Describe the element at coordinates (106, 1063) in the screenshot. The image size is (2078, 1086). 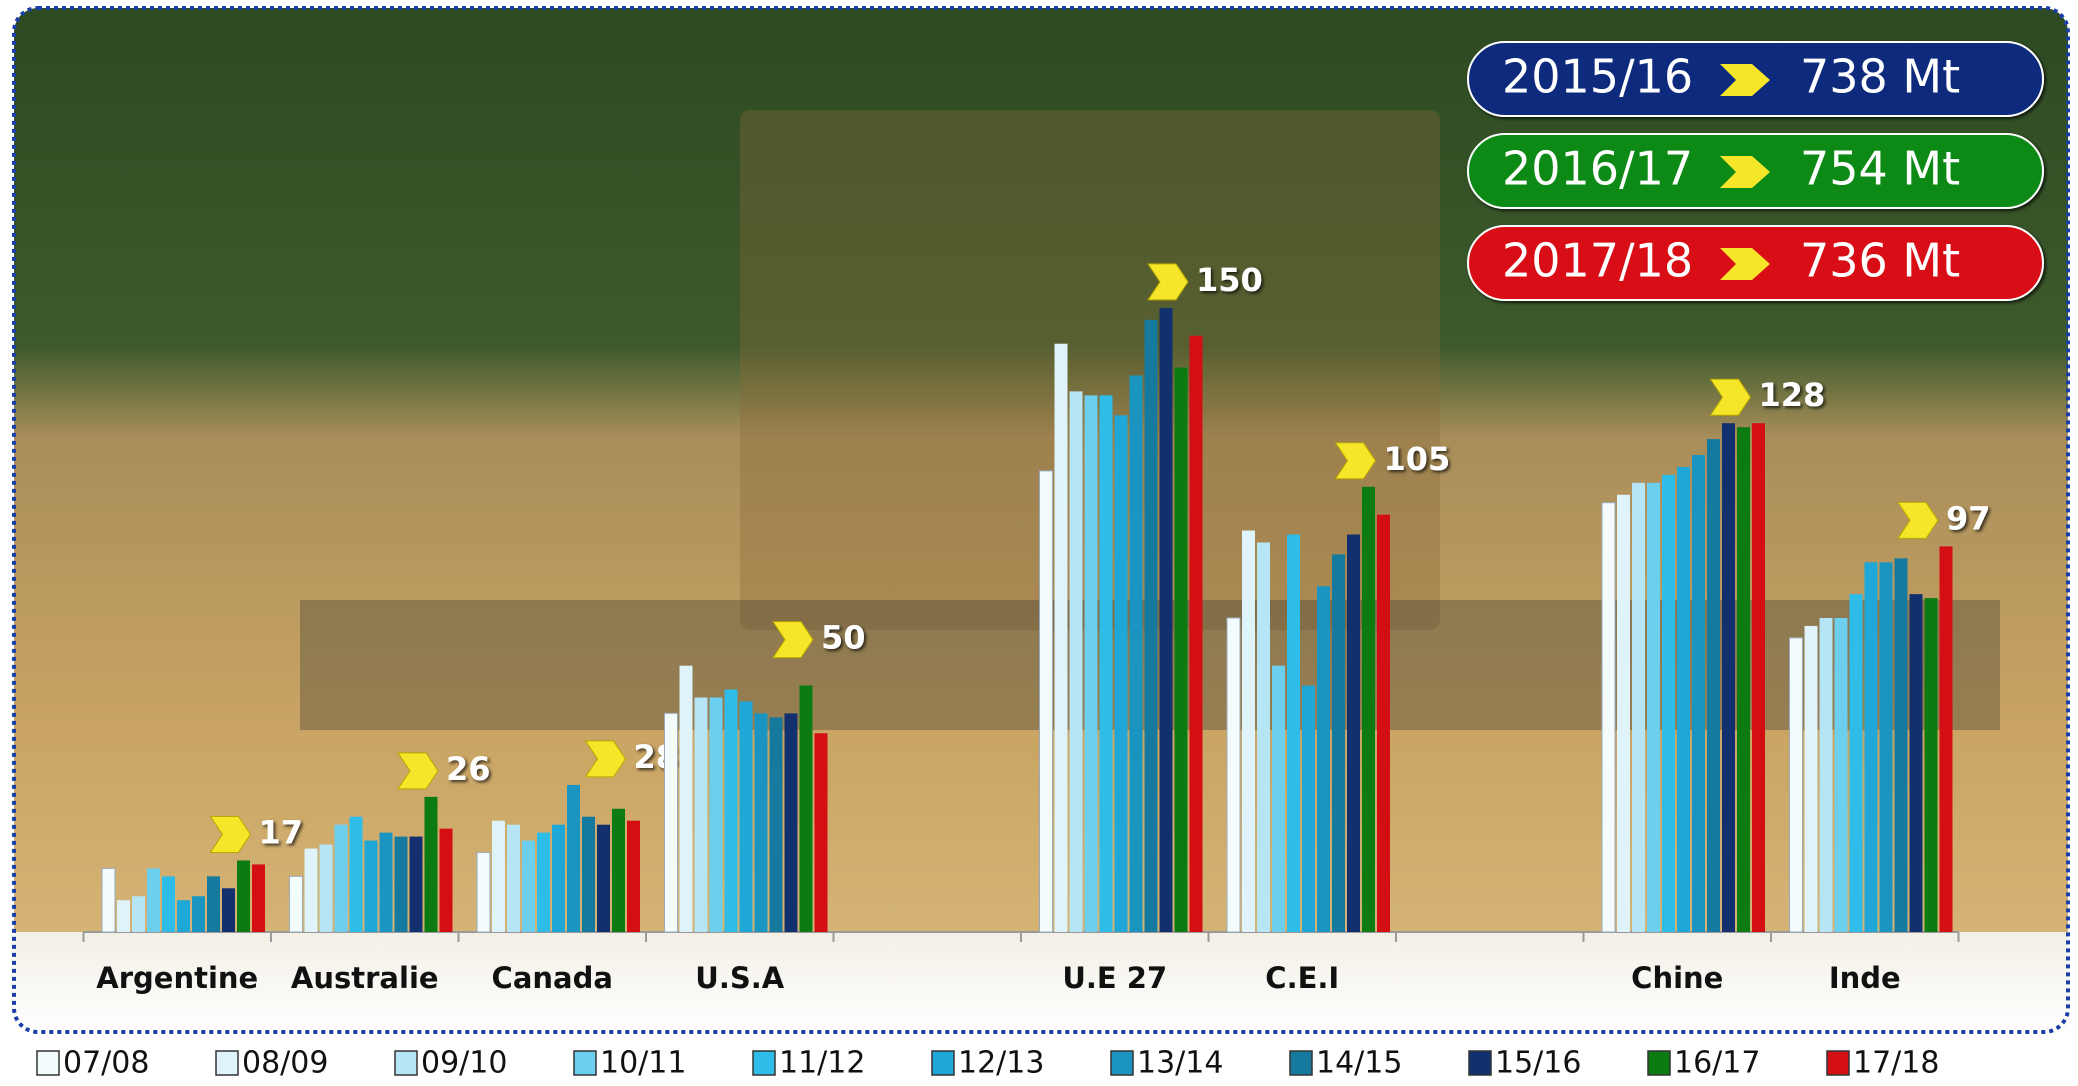
I see `legend-label: 07/08` at that location.